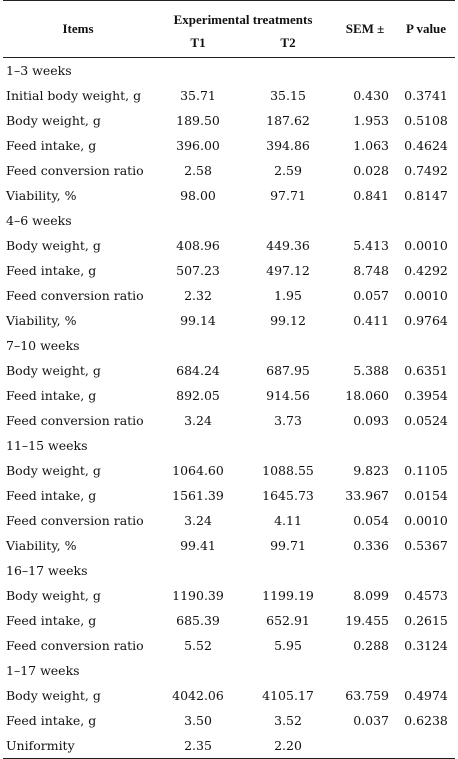 This screenshot has height=759, width=458. I want to click on table-row: Body weight, g 189.50 187.62 1.953 0.5108, so click(229, 120).